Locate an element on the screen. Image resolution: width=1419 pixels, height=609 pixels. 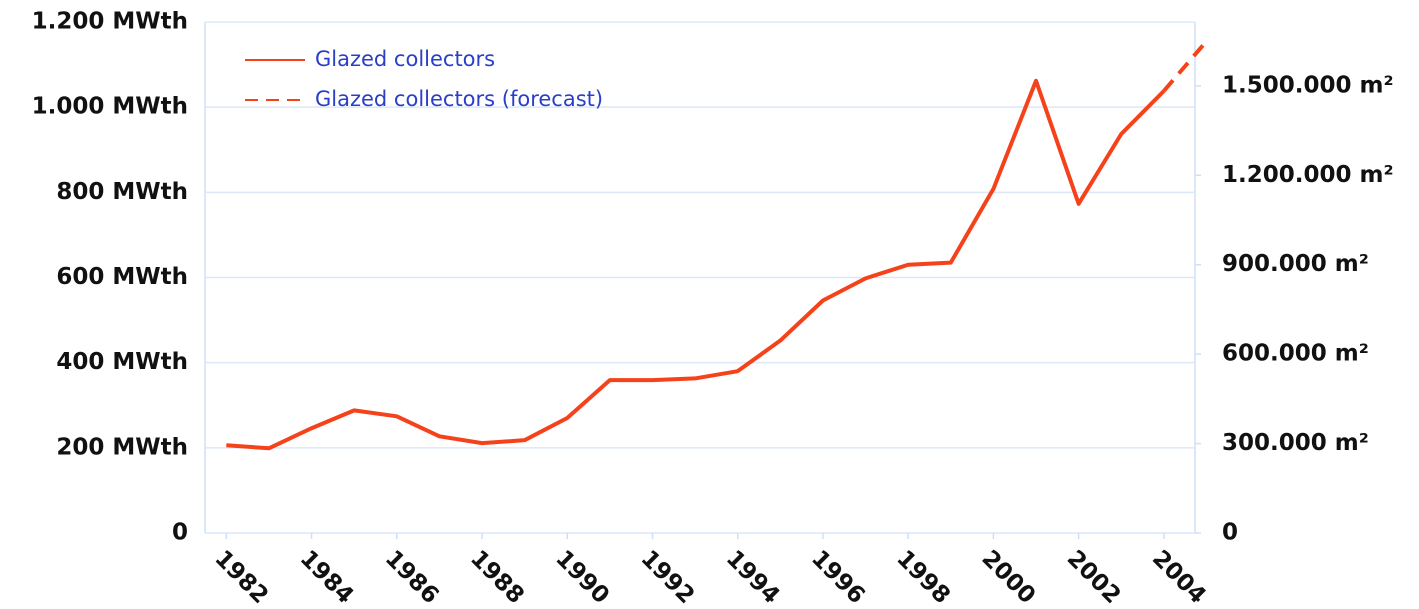
line-series is located at coordinates (1185, 66).